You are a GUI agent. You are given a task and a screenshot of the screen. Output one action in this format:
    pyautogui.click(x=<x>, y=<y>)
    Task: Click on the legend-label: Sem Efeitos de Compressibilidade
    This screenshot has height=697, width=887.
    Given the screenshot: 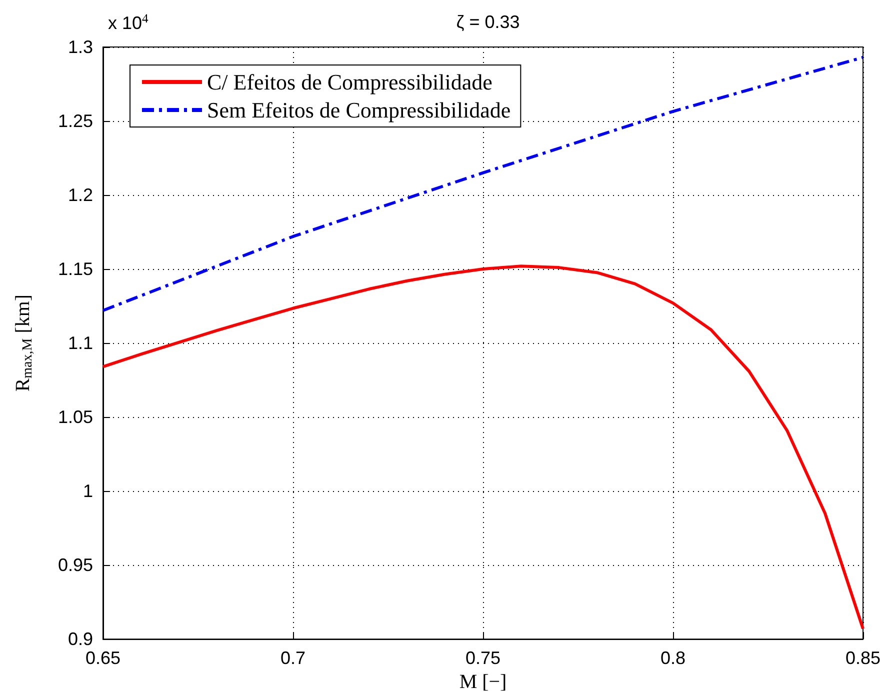 What is the action you would take?
    pyautogui.click(x=359, y=110)
    